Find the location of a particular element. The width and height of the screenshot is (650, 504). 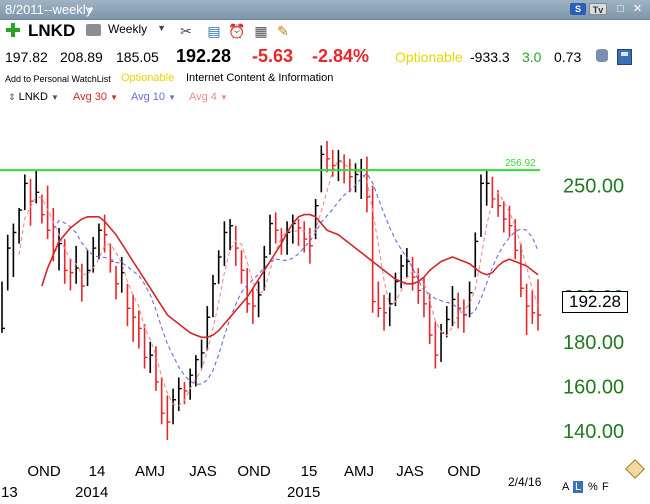

legend-avg4-dropdown-icon: ▼ is located at coordinates (223, 97).